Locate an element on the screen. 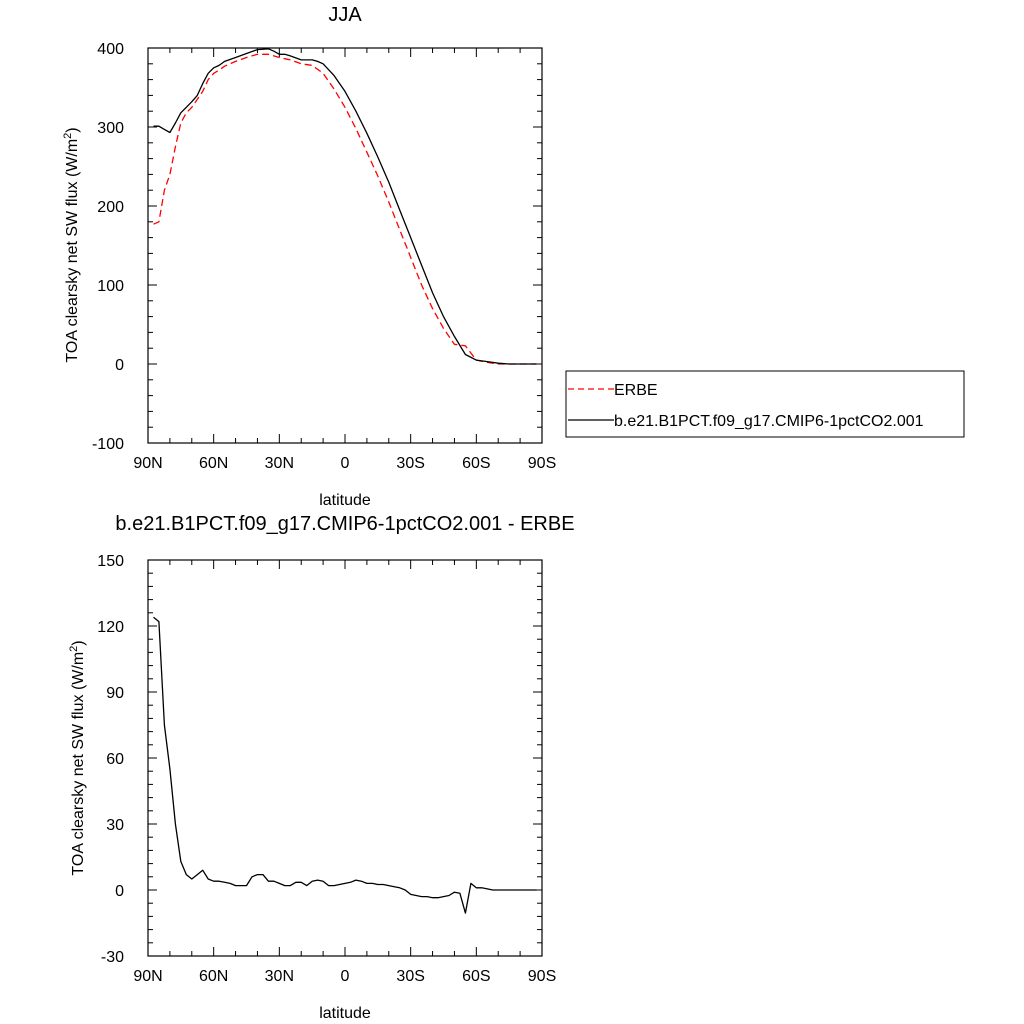 Image resolution: width=1024 pixels, height=1024 pixels. bottom-chart-x-tick-label: 60N is located at coordinates (213, 976).